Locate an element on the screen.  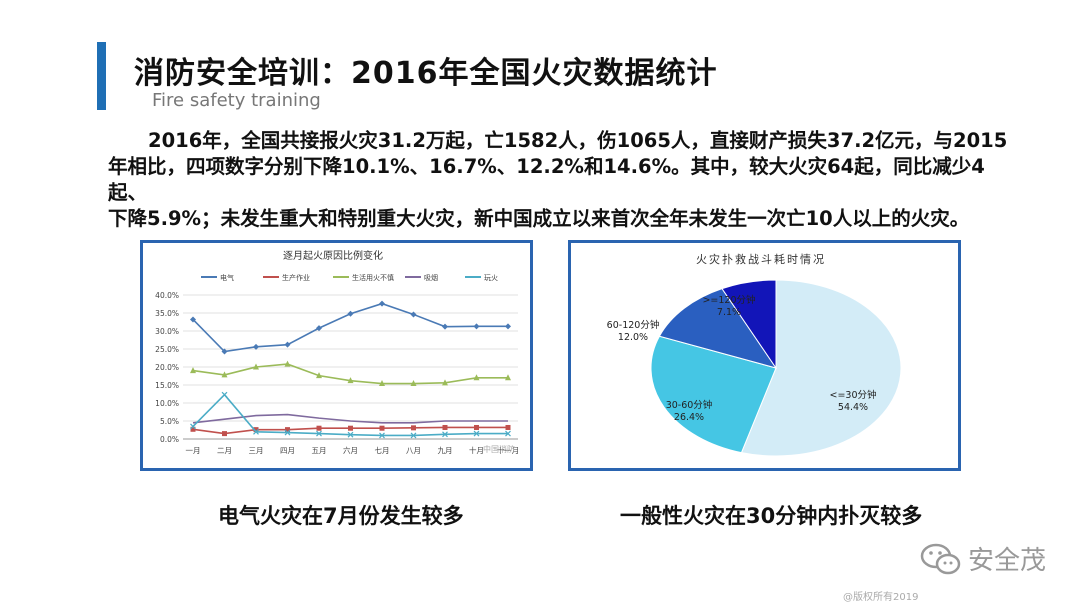
legend-label: 电气 is located at coordinates (227, 277).